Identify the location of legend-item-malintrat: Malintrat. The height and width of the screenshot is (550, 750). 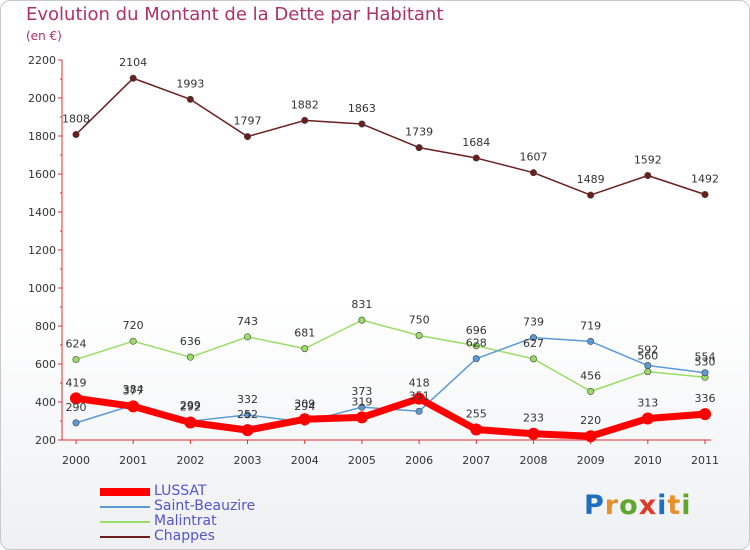
(177, 521).